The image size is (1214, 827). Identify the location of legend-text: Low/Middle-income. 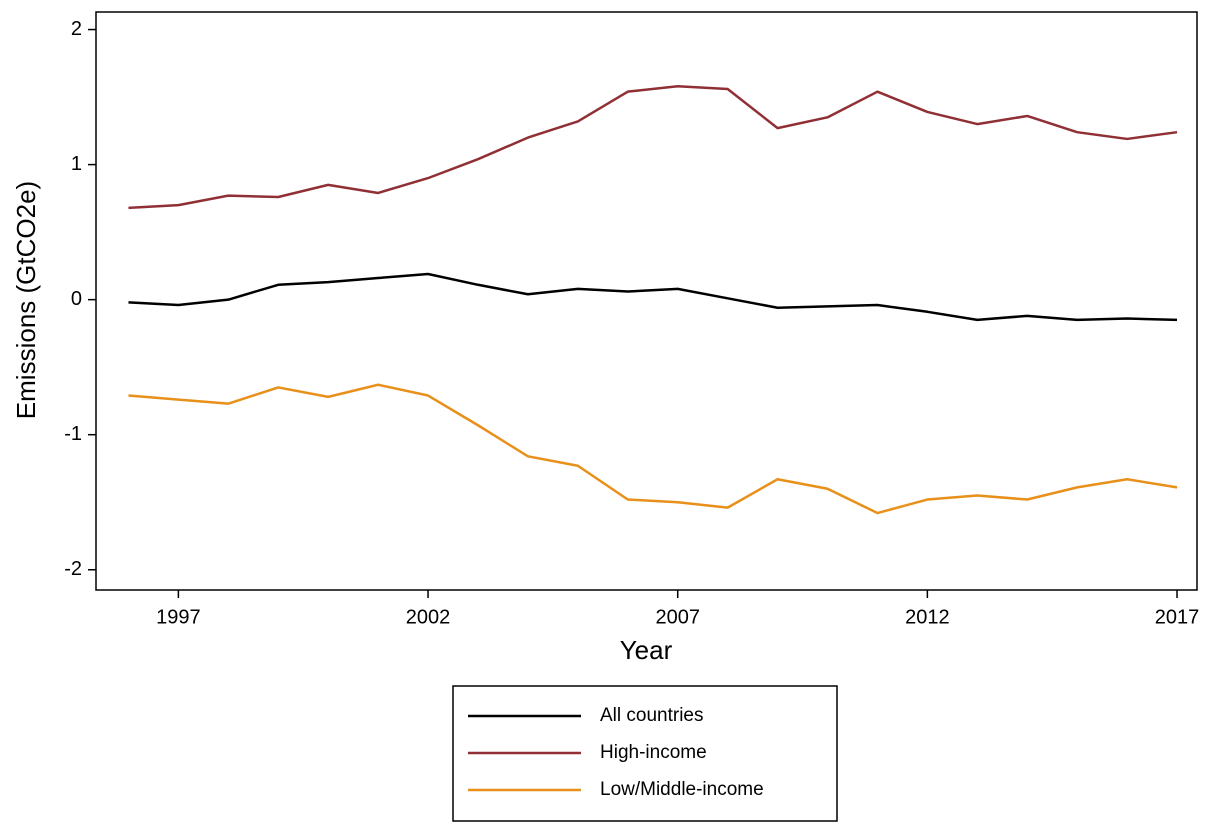
(682, 789).